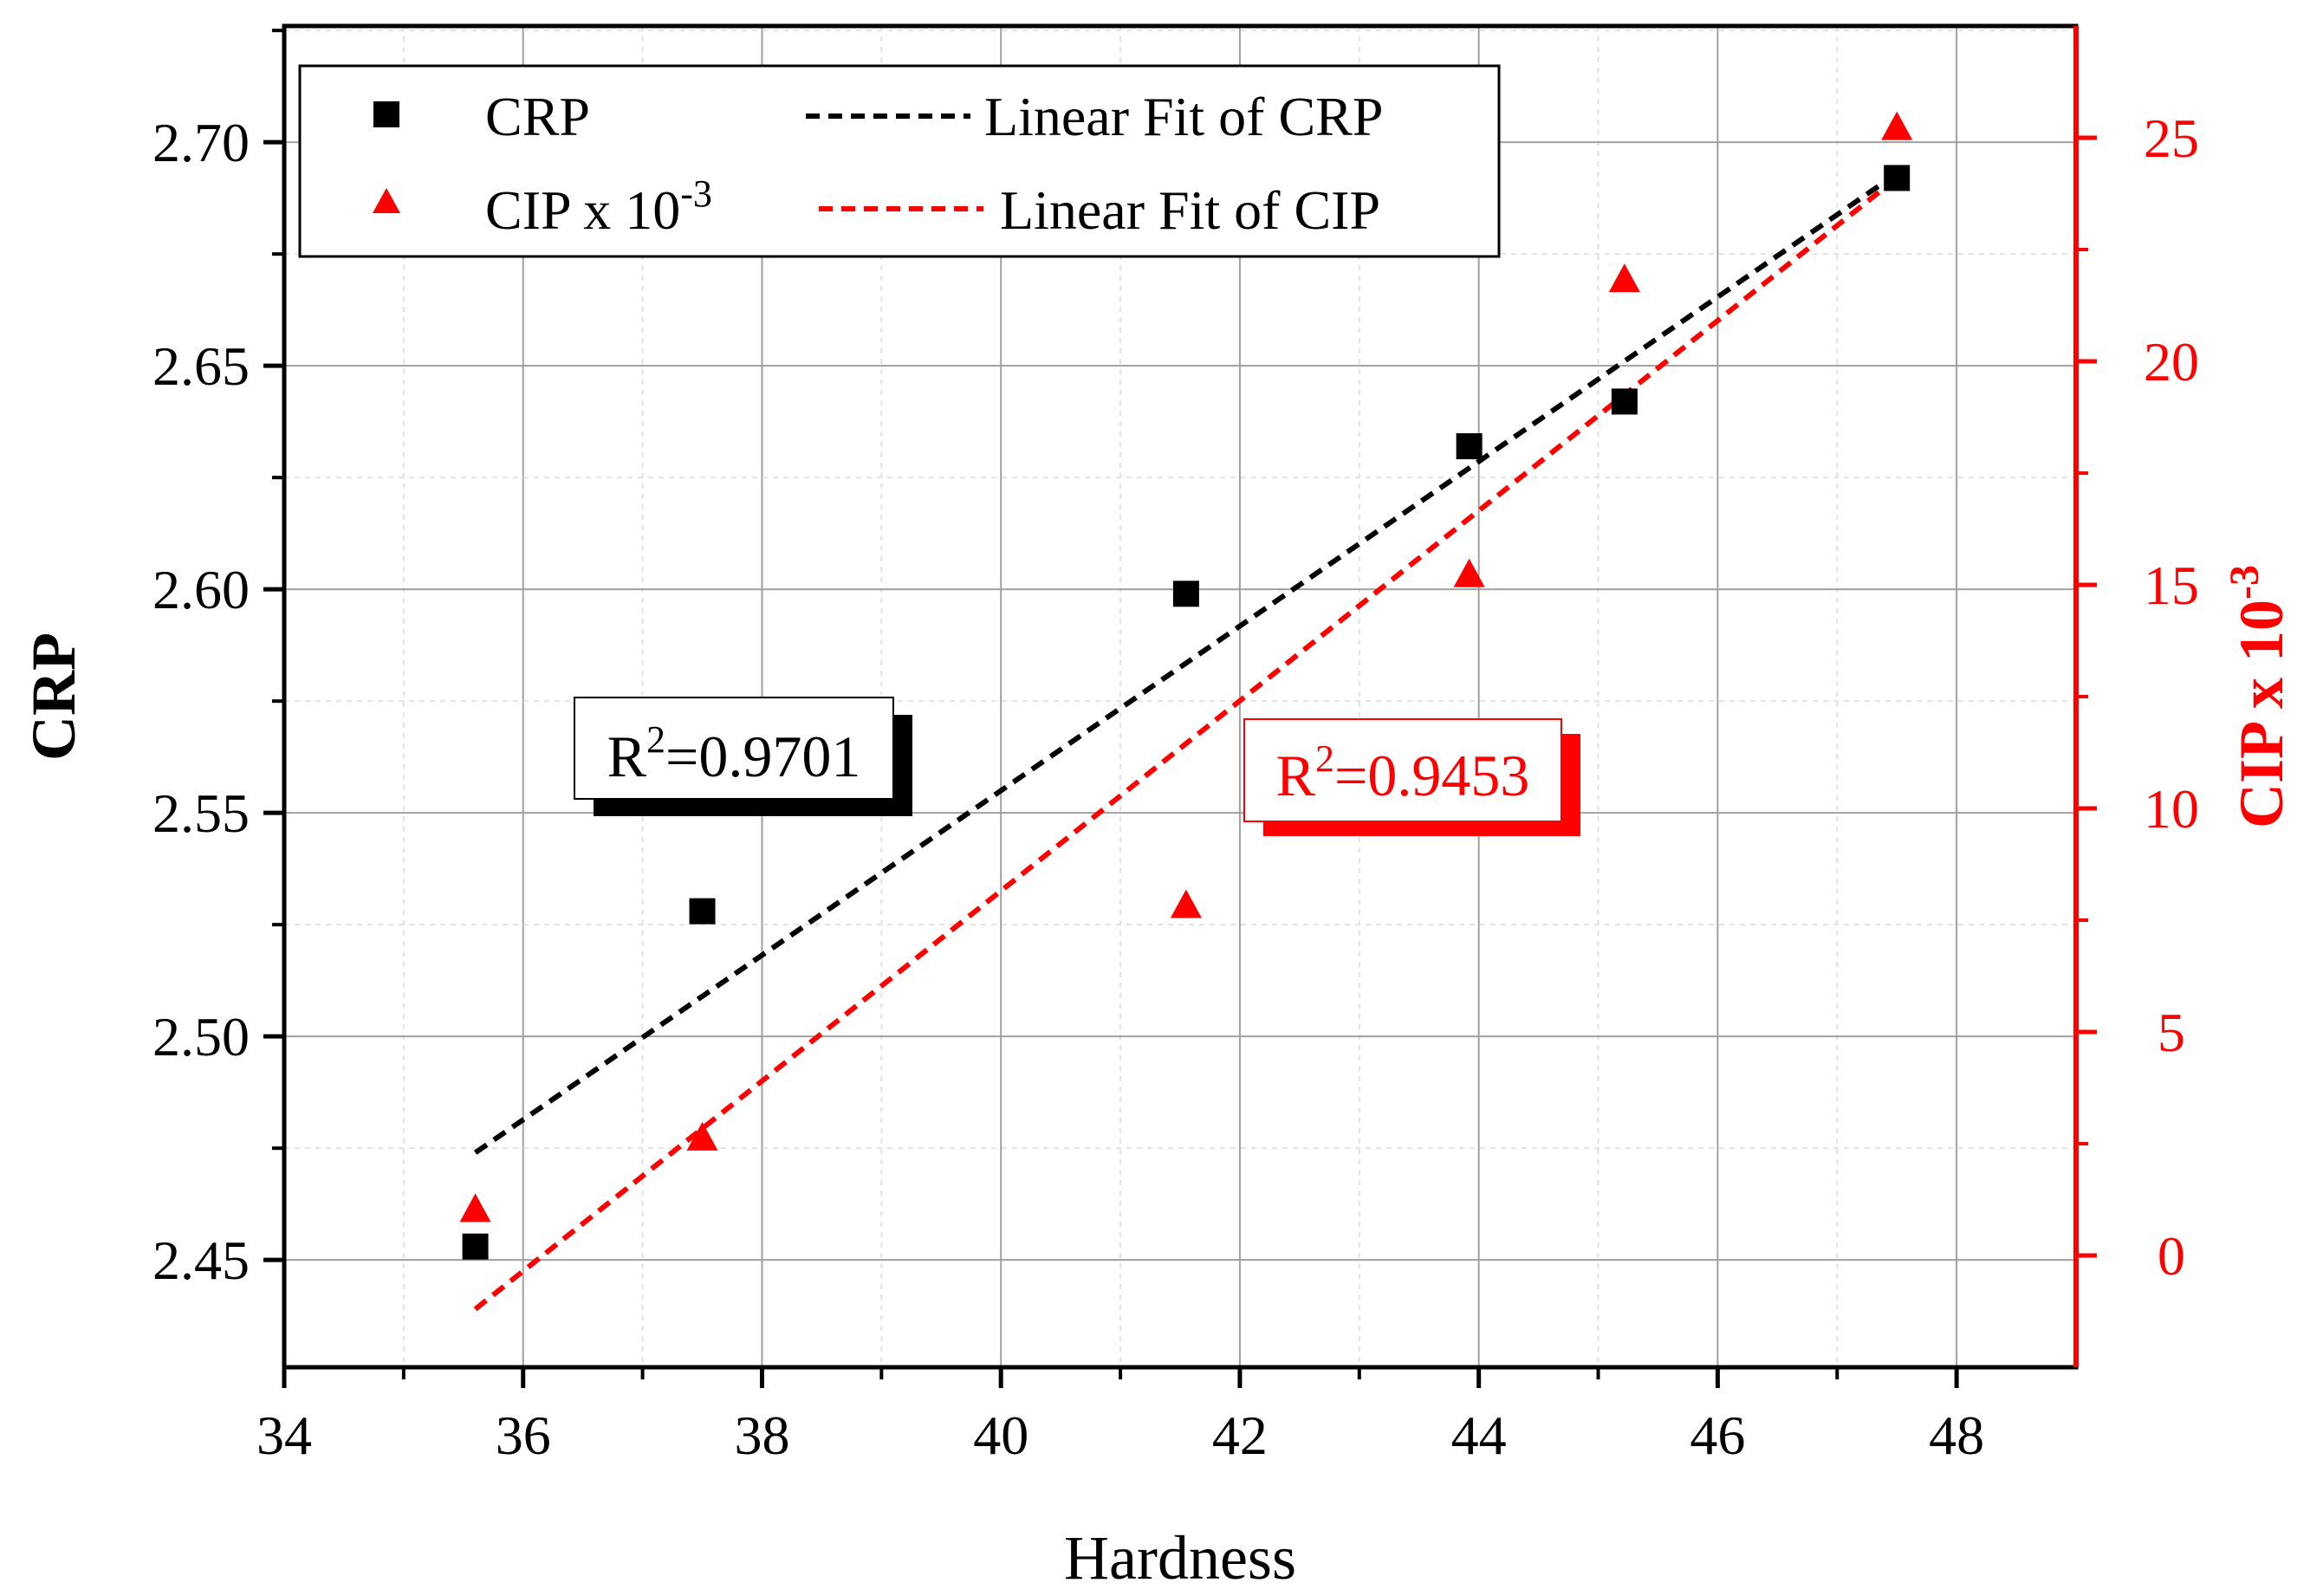 The width and height of the screenshot is (2297, 1596). I want to click on y-left-tick-label: 2.70, so click(201, 142).